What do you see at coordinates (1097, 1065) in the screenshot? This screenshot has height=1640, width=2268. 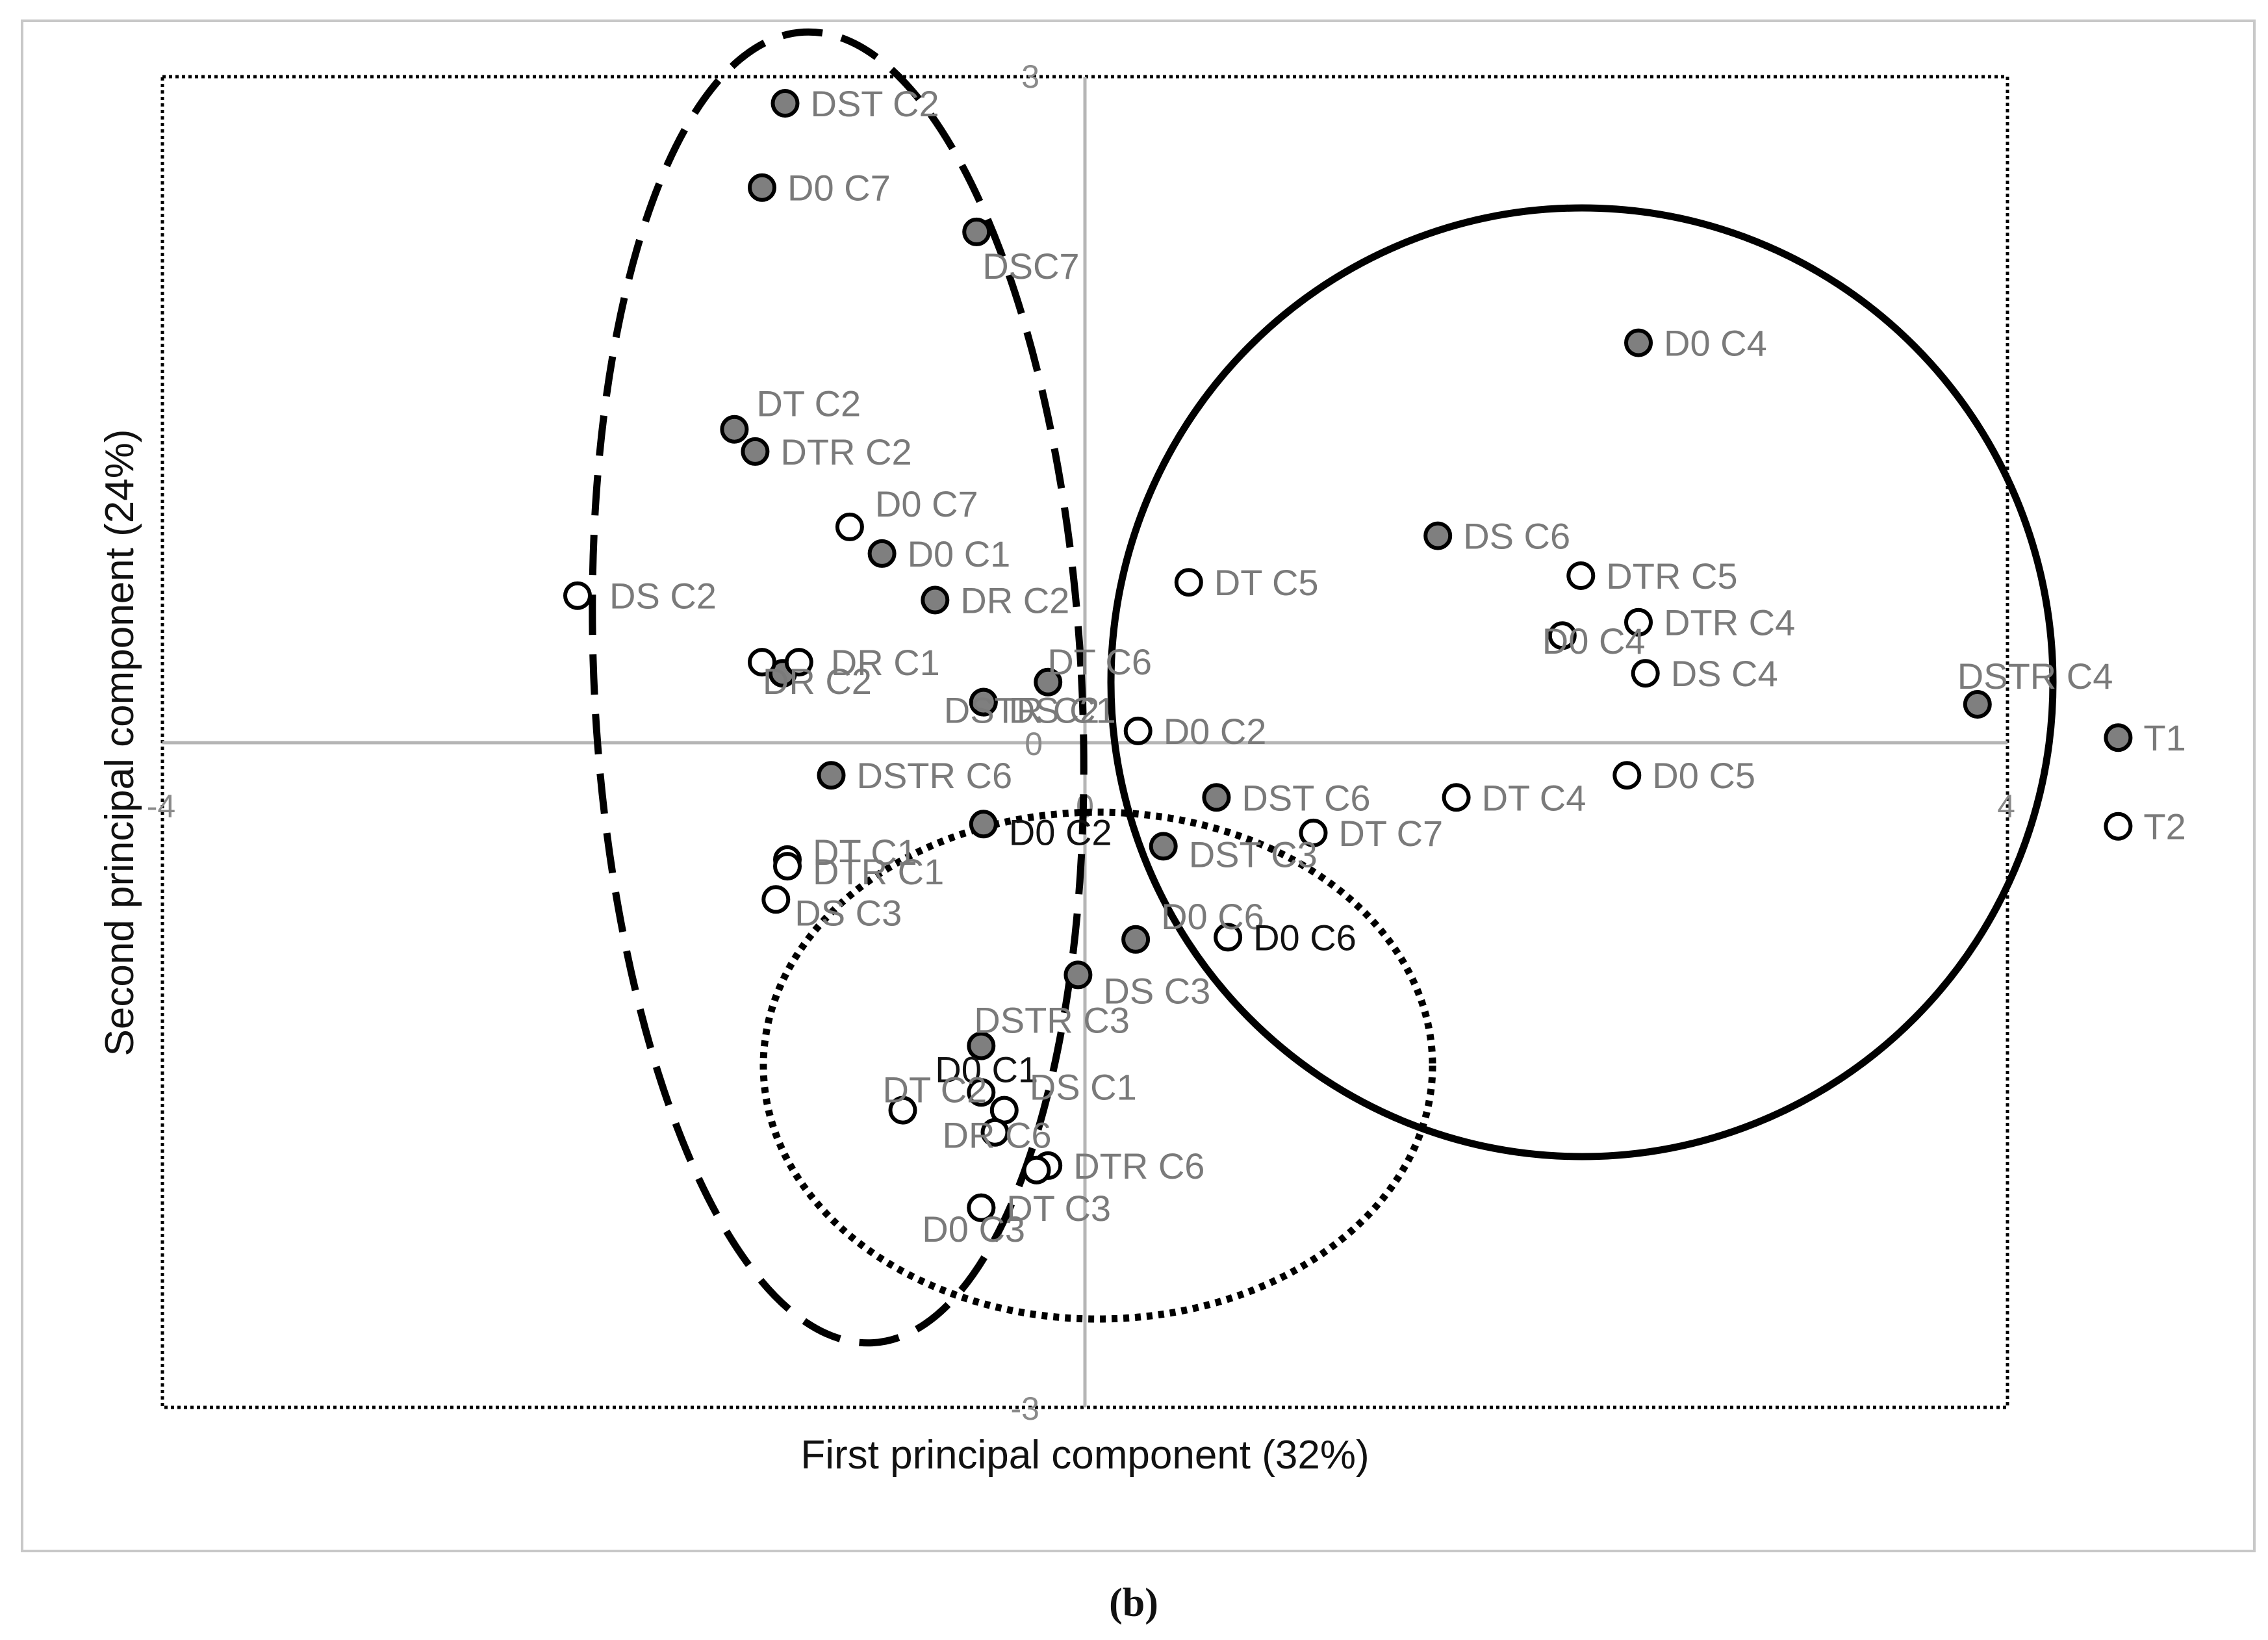 I see `group-ellipse-dotted` at bounding box center [1097, 1065].